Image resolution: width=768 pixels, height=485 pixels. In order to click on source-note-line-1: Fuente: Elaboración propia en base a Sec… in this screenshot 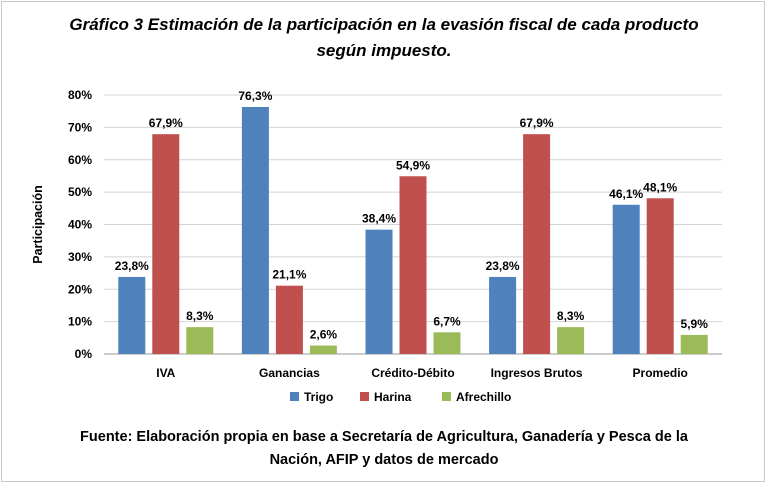, I will do `click(384, 437)`.